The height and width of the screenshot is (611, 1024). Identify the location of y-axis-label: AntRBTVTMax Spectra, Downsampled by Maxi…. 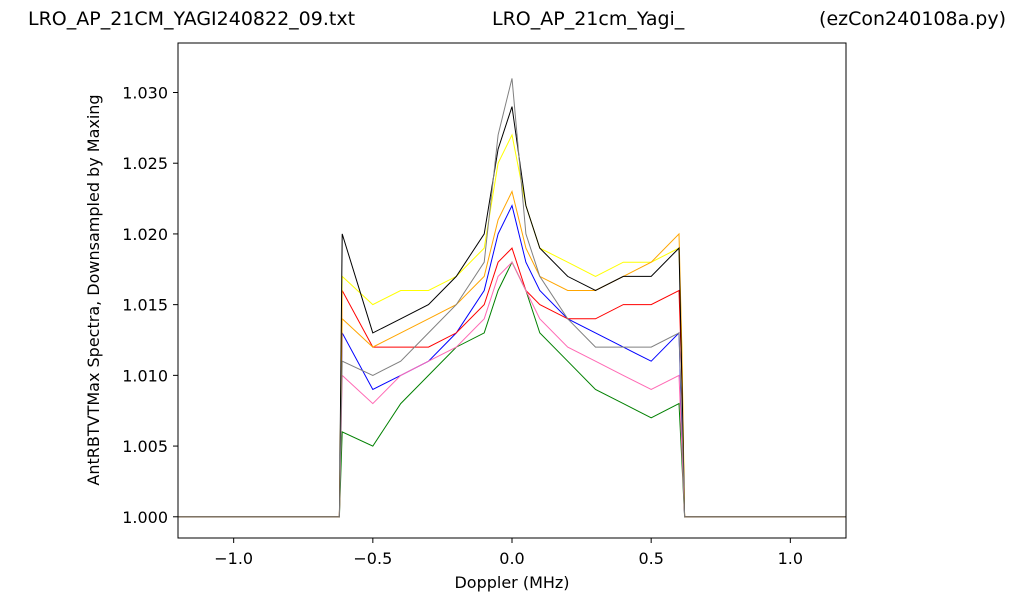
(93, 289).